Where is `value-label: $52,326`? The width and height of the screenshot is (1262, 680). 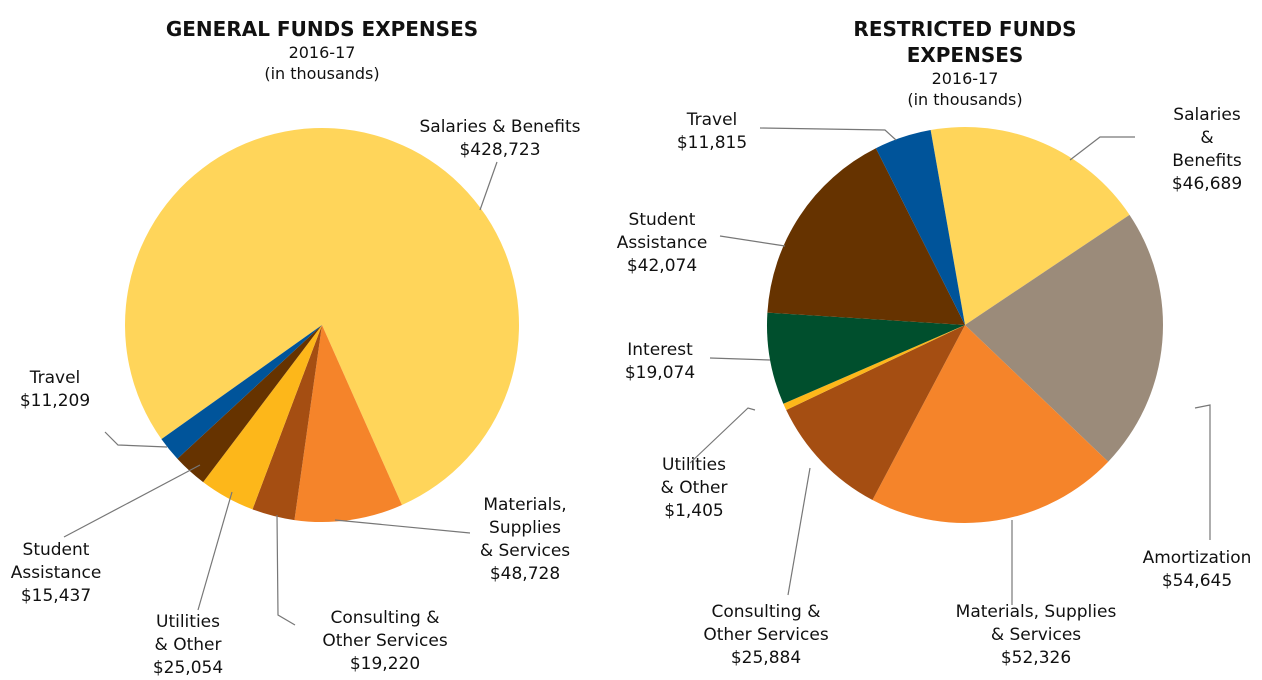
value-label: $52,326 is located at coordinates (1036, 658).